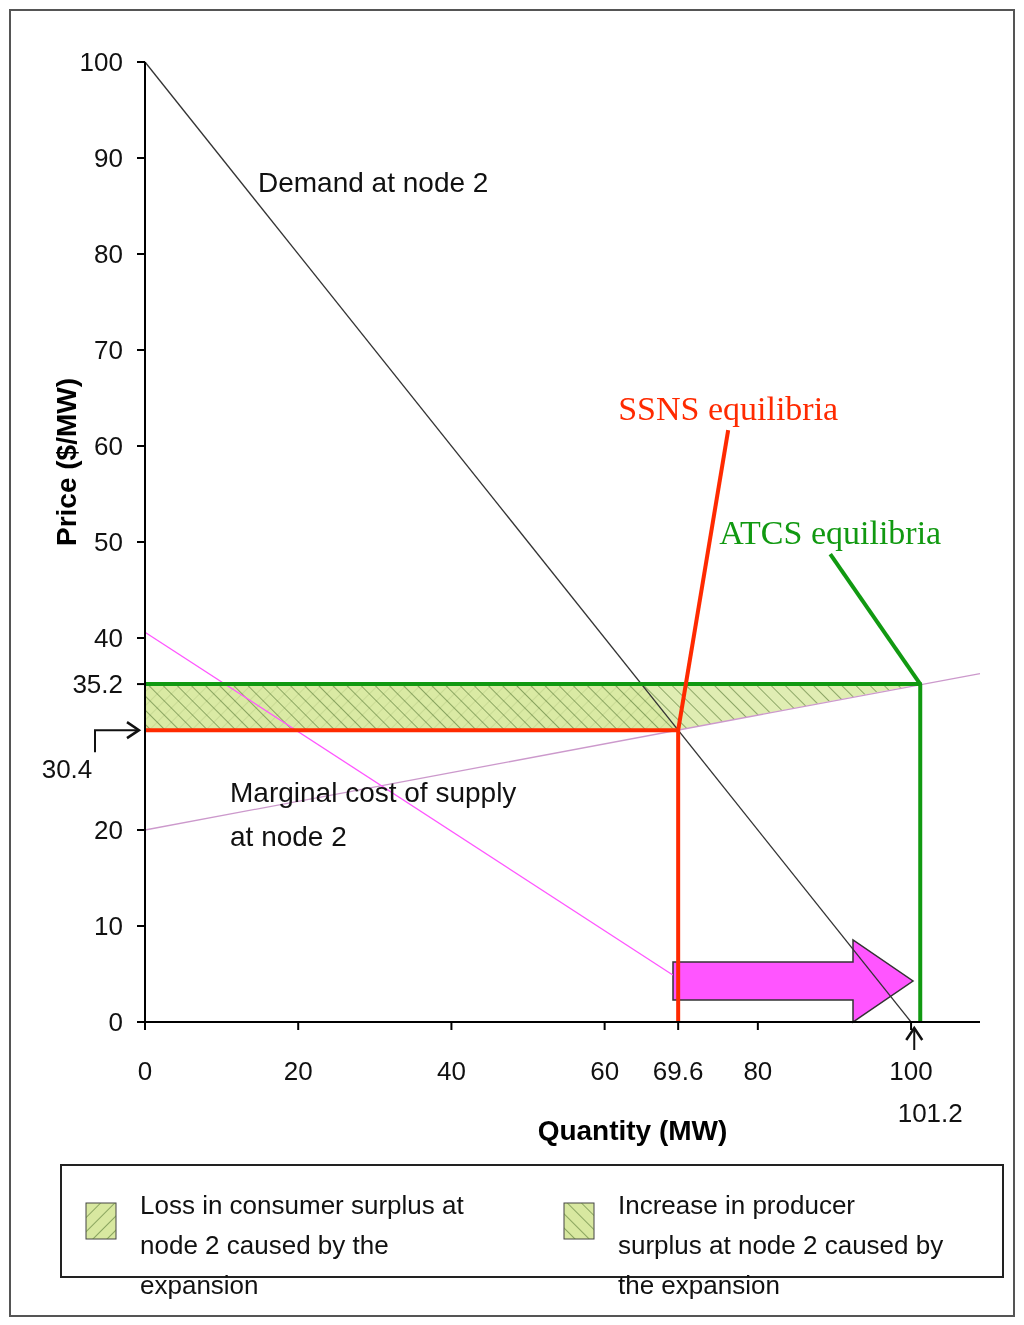 The height and width of the screenshot is (1325, 1024). I want to click on y-tick-label: 100, so click(101, 62).